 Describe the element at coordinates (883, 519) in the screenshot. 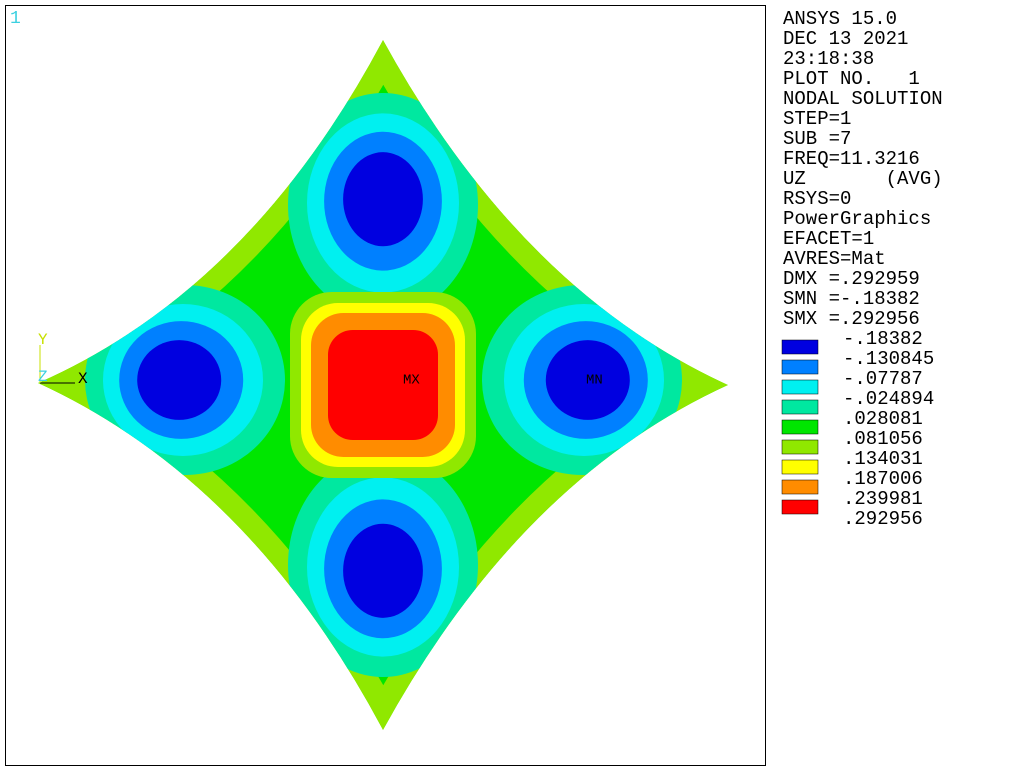

I see `legend-label: .292956` at that location.